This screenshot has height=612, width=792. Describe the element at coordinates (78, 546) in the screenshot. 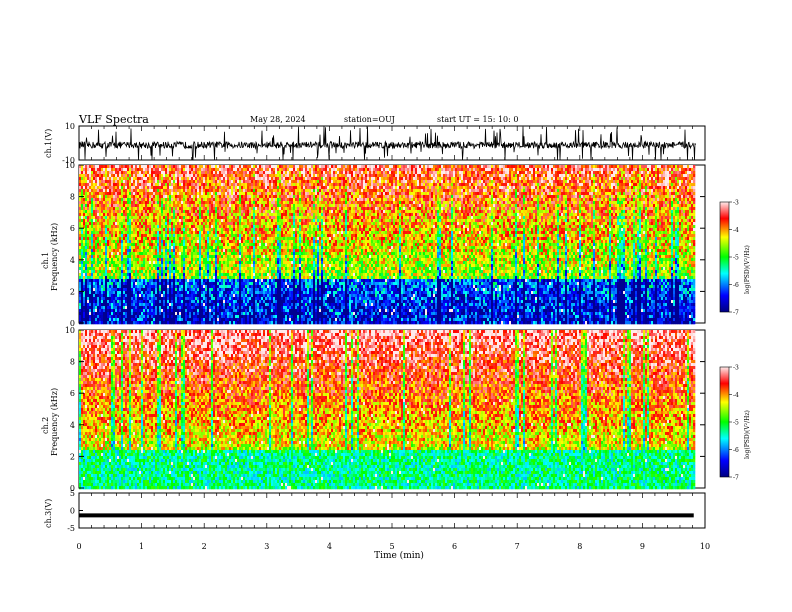

I see `x-tick-label: 0` at that location.